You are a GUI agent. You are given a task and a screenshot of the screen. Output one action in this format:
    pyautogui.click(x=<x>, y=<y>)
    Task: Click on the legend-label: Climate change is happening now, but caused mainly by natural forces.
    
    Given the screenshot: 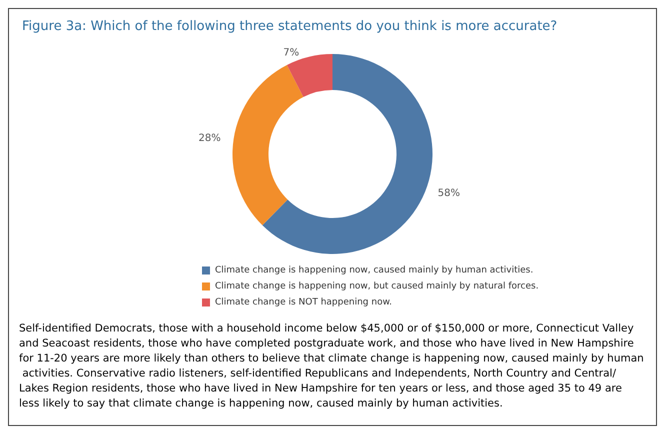 What is the action you would take?
    pyautogui.click(x=377, y=287)
    